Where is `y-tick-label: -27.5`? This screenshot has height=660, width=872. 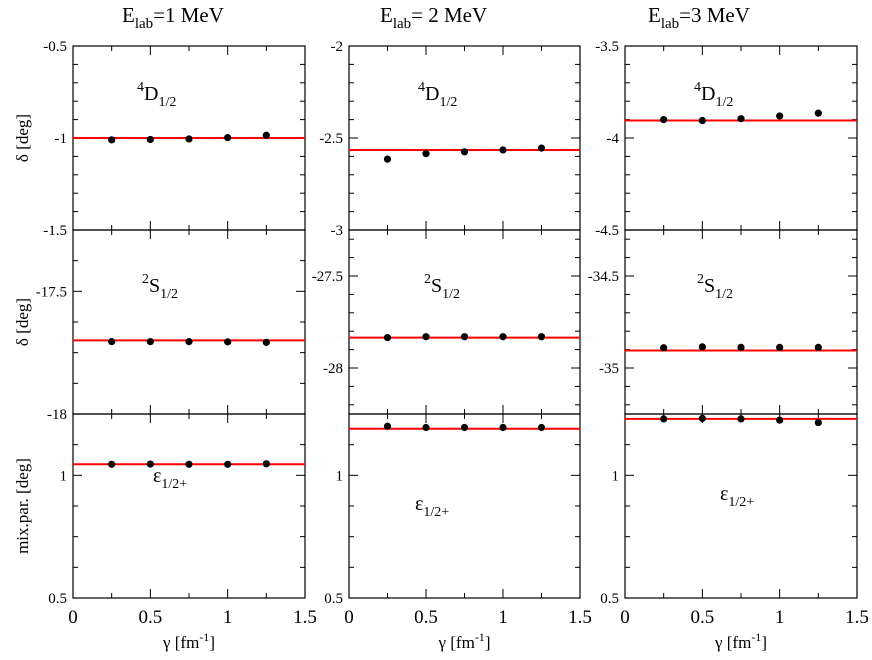 y-tick-label: -27.5 is located at coordinates (327, 277).